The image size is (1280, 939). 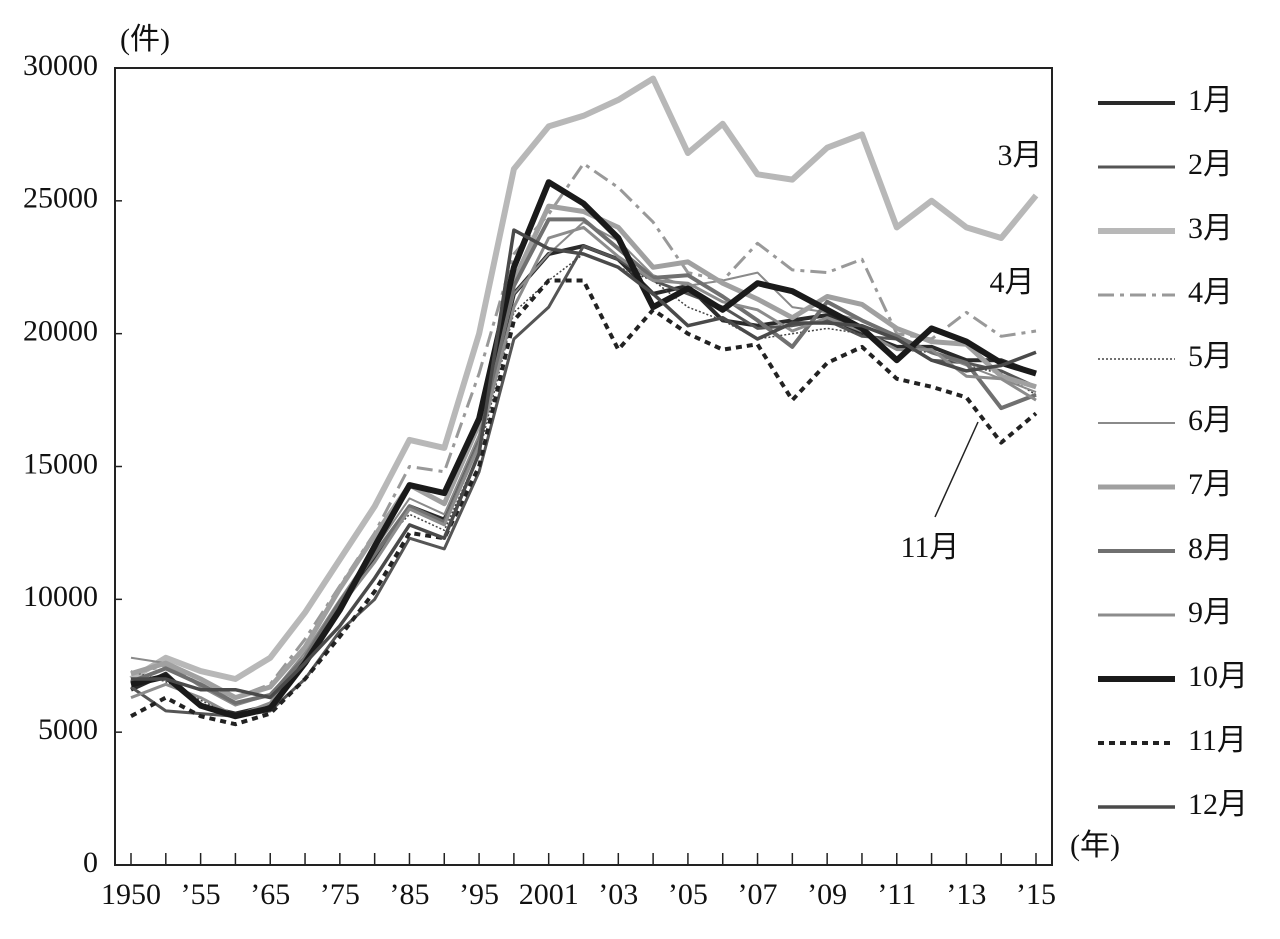 I want to click on legend-label: 2月, so click(x=1210, y=164).